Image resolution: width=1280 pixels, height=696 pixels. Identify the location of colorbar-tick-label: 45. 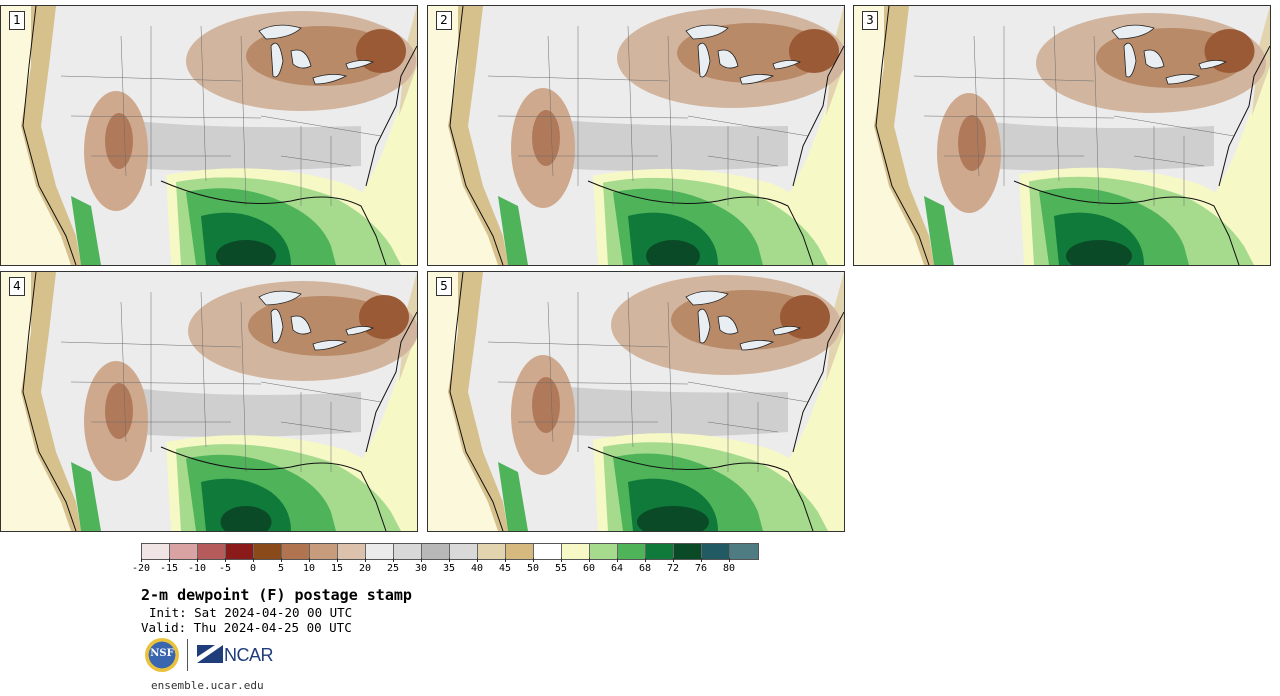
(505, 568).